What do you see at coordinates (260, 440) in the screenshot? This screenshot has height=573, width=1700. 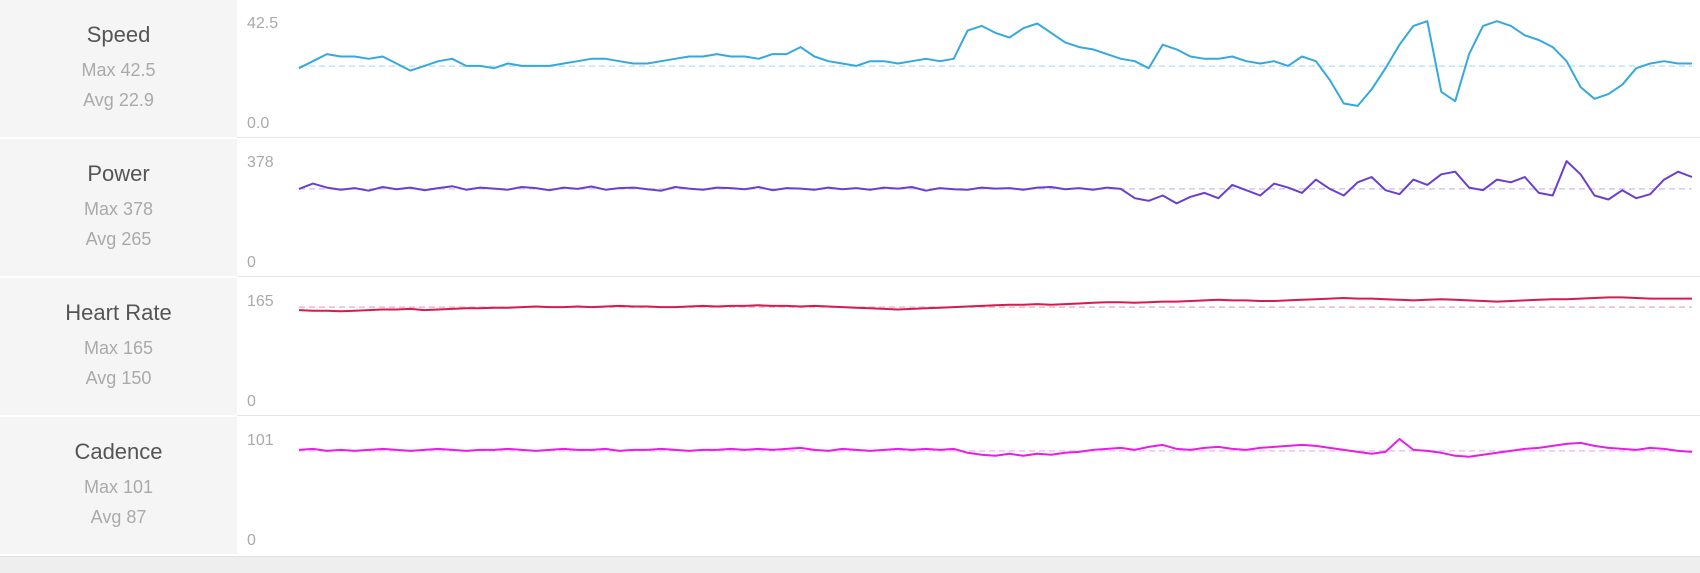 I see `y-tick-max: 101` at bounding box center [260, 440].